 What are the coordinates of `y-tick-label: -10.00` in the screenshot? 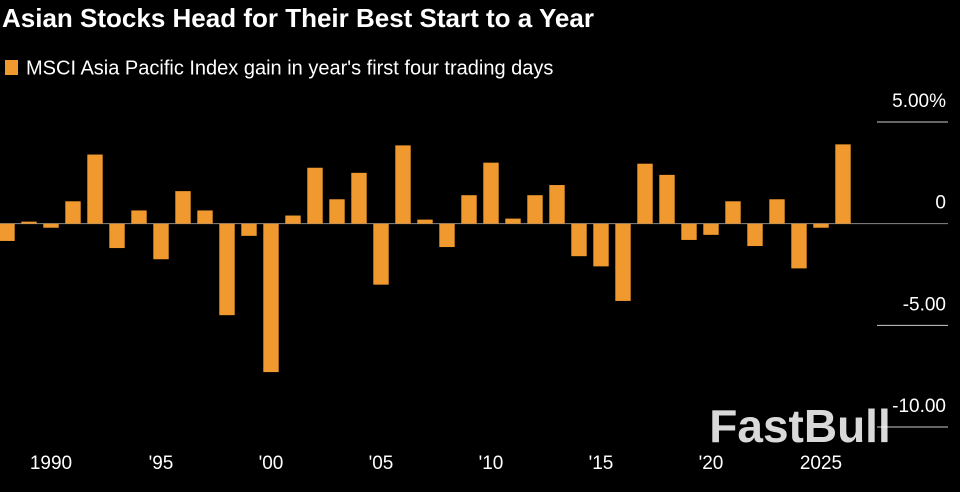 It's located at (919, 406).